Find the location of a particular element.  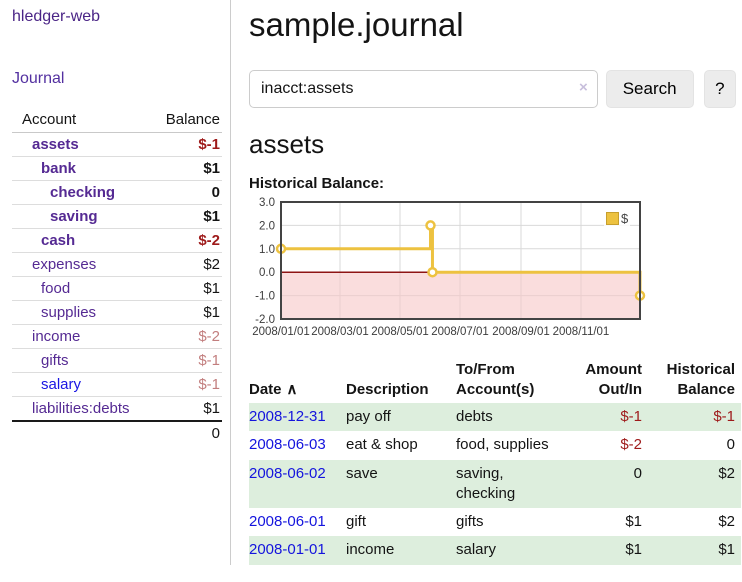

transaction-date-link: 2008-01-01 is located at coordinates (287, 550).